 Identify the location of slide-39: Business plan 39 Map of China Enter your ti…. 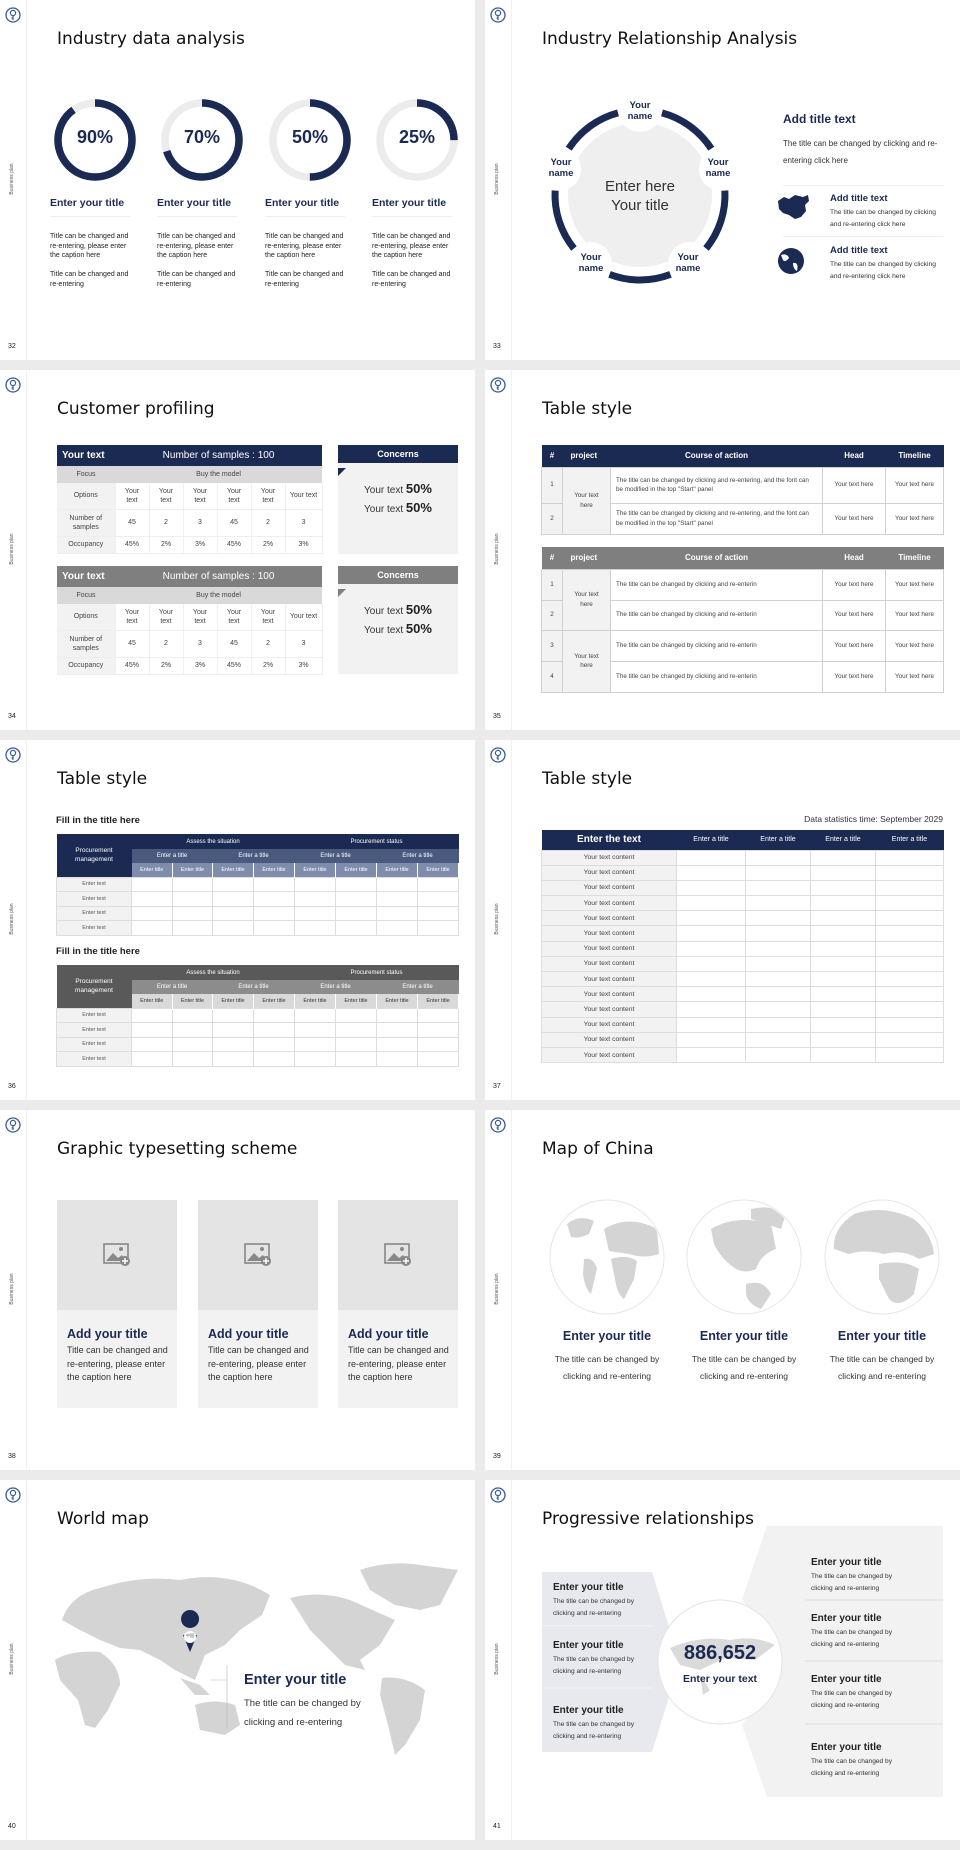
(722, 1290).